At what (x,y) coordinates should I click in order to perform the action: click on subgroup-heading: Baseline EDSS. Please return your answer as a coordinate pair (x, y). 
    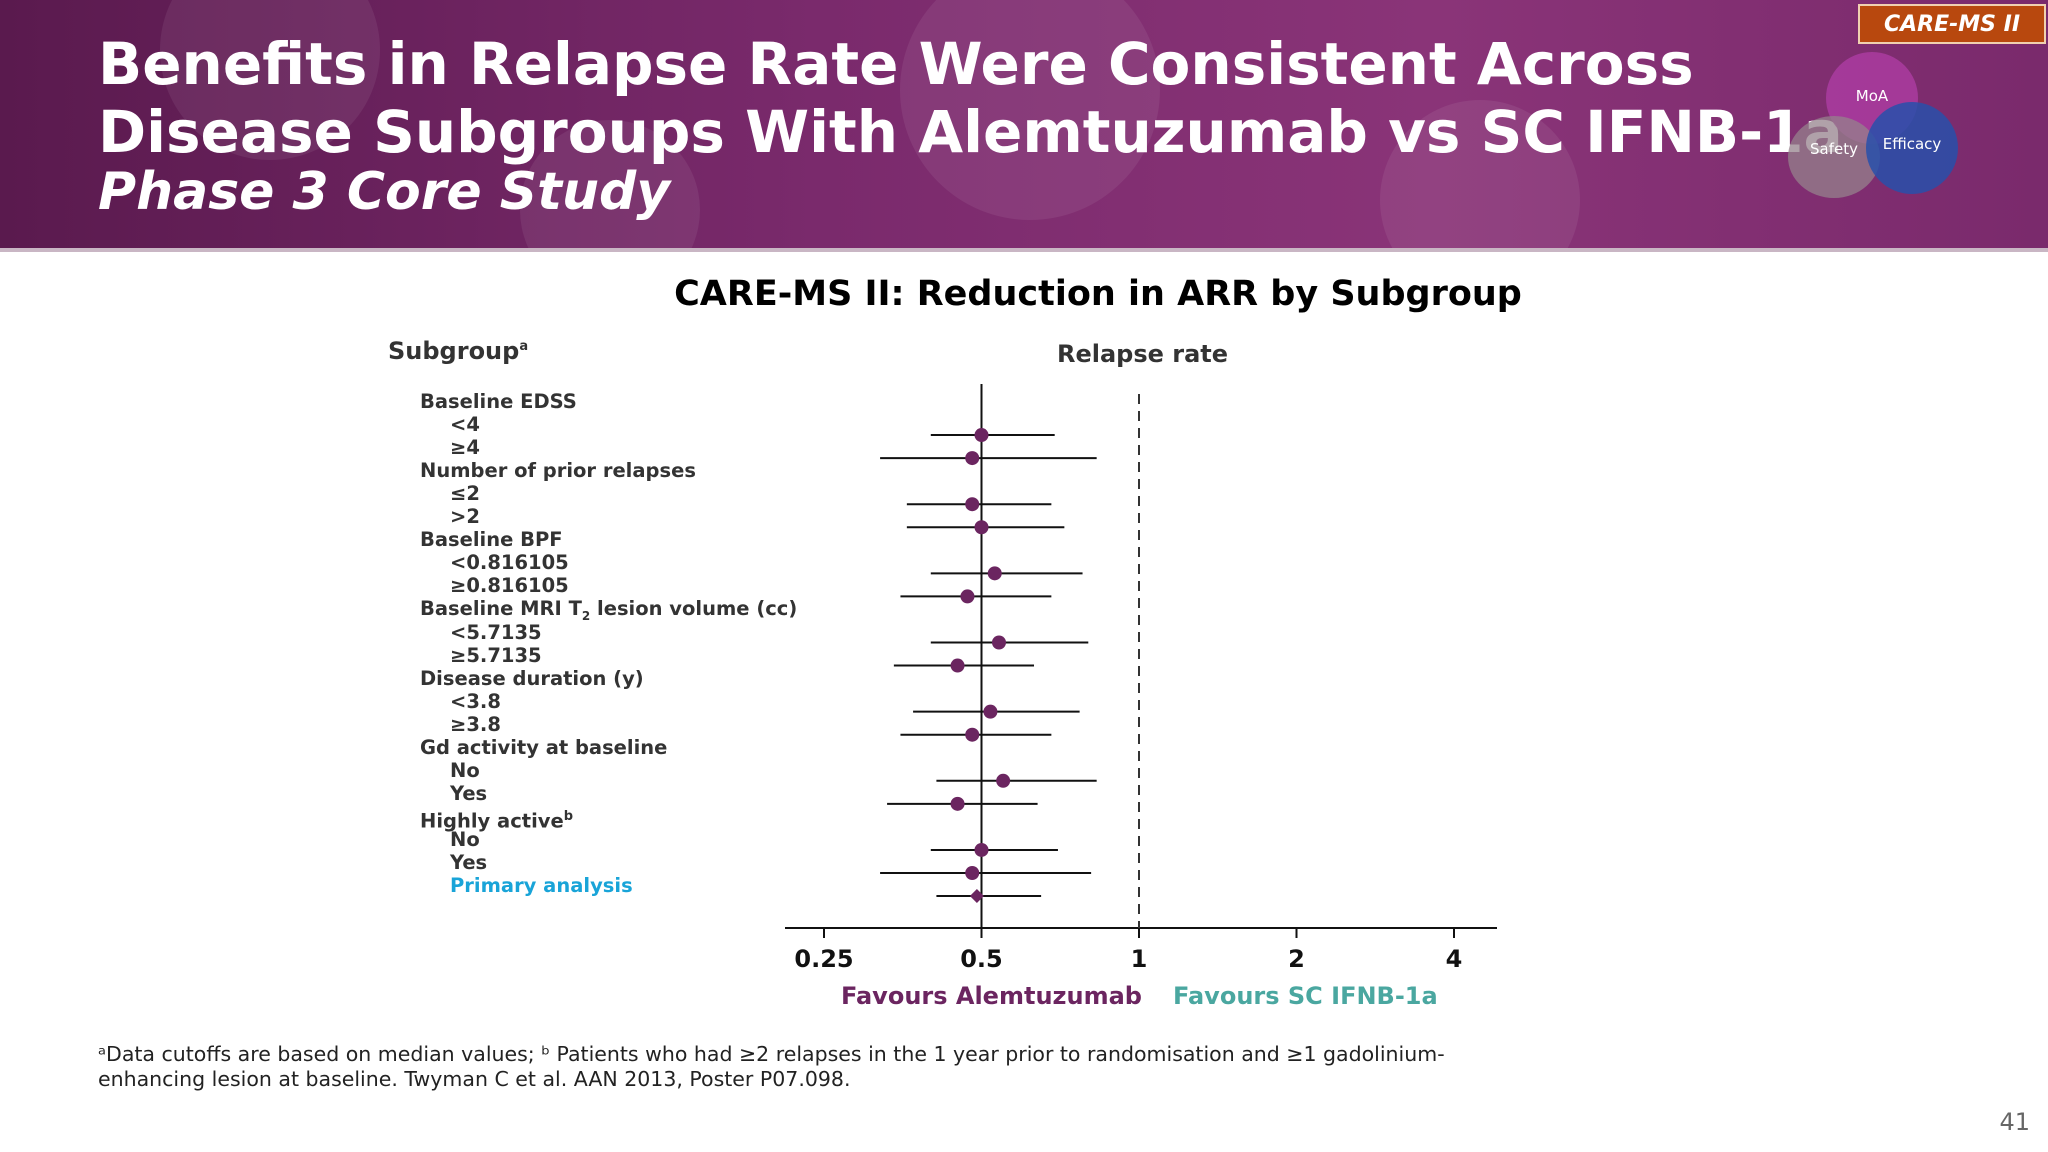
    Looking at the image, I should click on (498, 402).